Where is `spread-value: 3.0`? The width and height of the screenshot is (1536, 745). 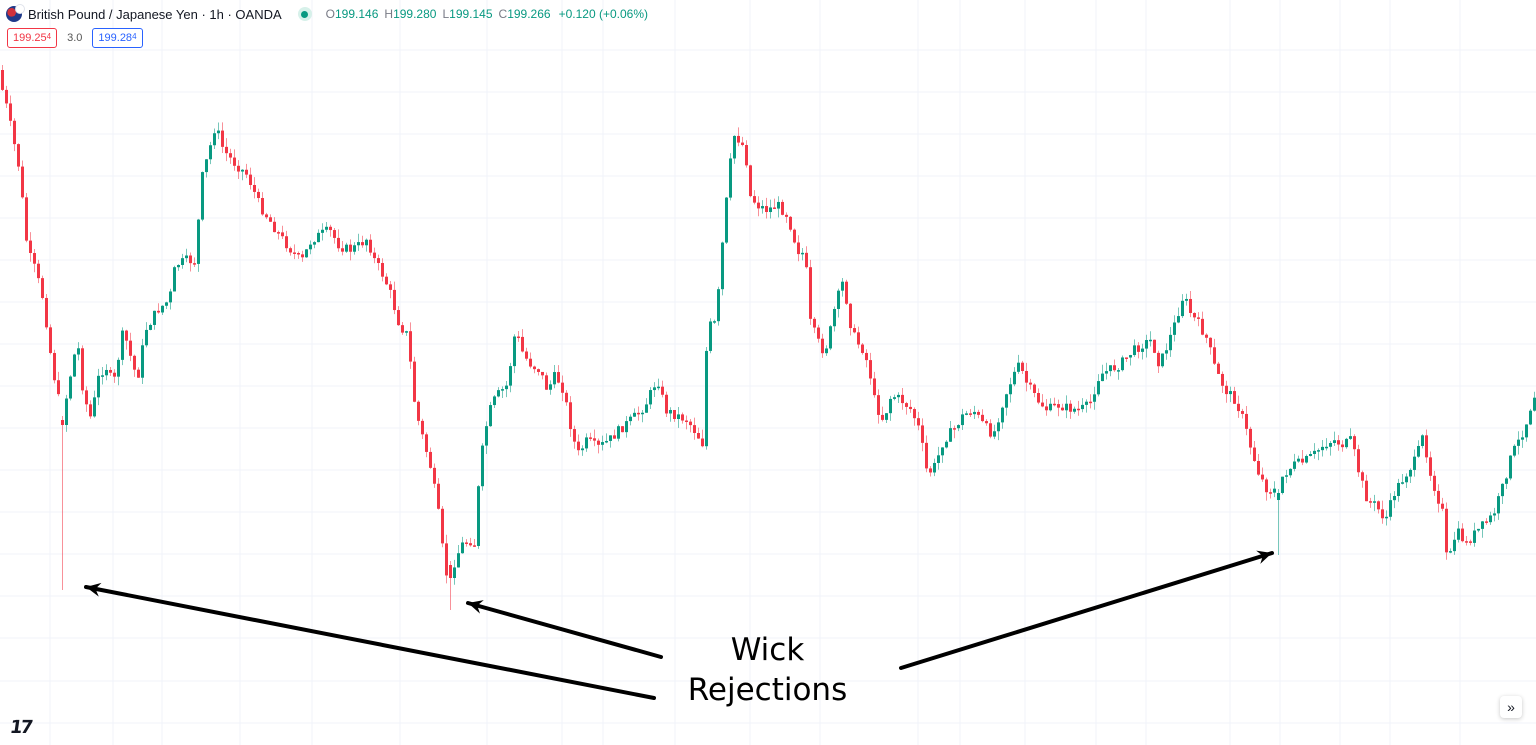
spread-value: 3.0 is located at coordinates (75, 38).